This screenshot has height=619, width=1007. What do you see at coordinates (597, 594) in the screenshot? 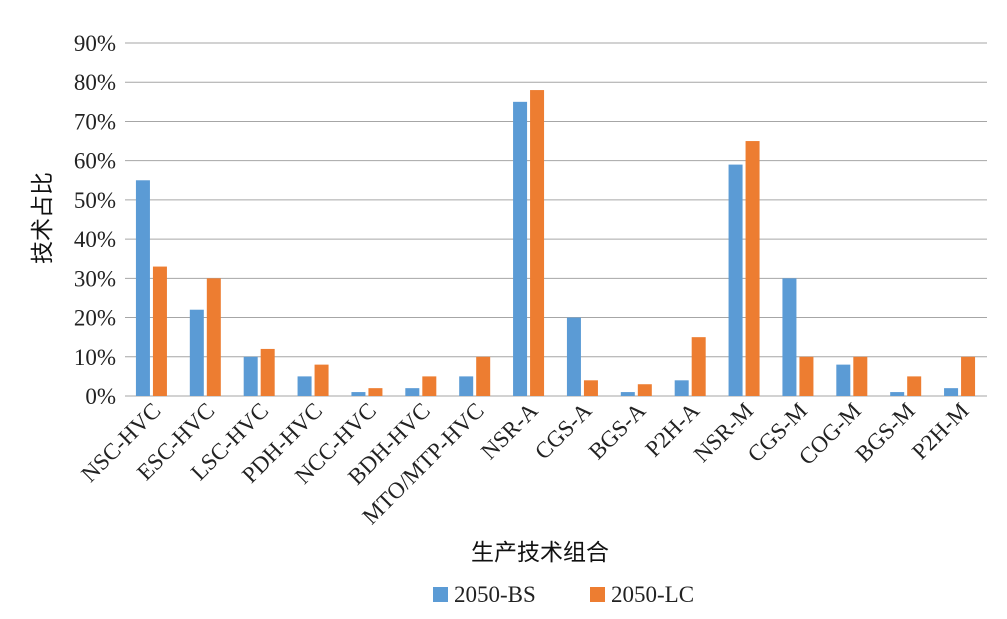
I see `legend-swatch-2050-lc` at bounding box center [597, 594].